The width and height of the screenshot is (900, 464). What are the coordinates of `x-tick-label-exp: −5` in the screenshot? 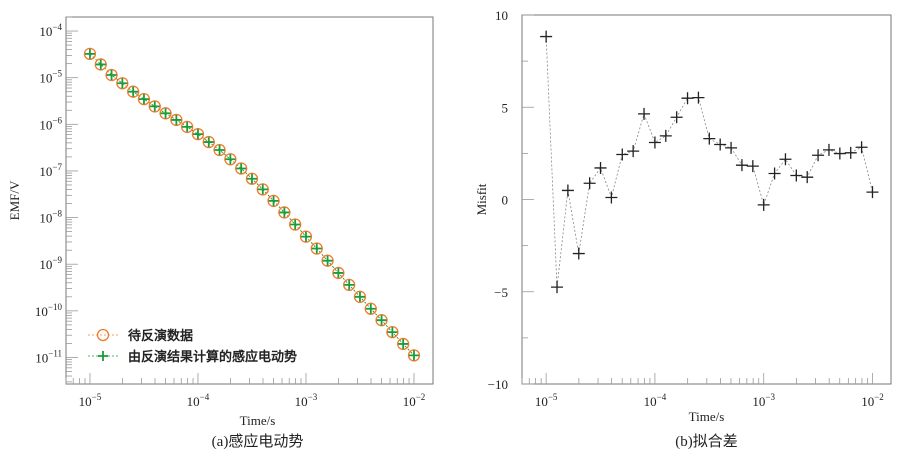 It's located at (97, 397).